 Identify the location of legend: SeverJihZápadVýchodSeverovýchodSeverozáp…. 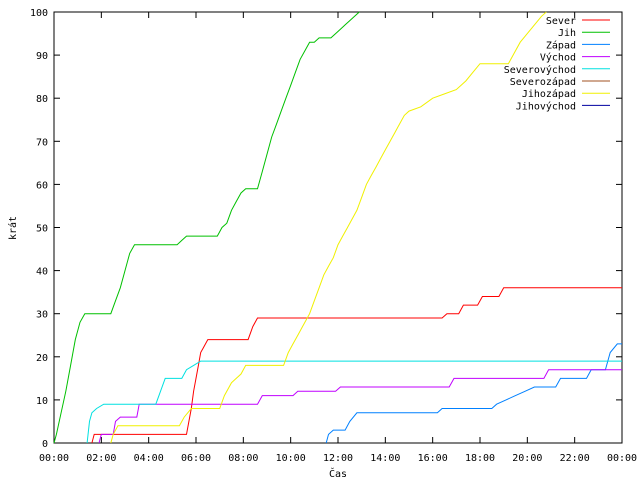
(557, 64).